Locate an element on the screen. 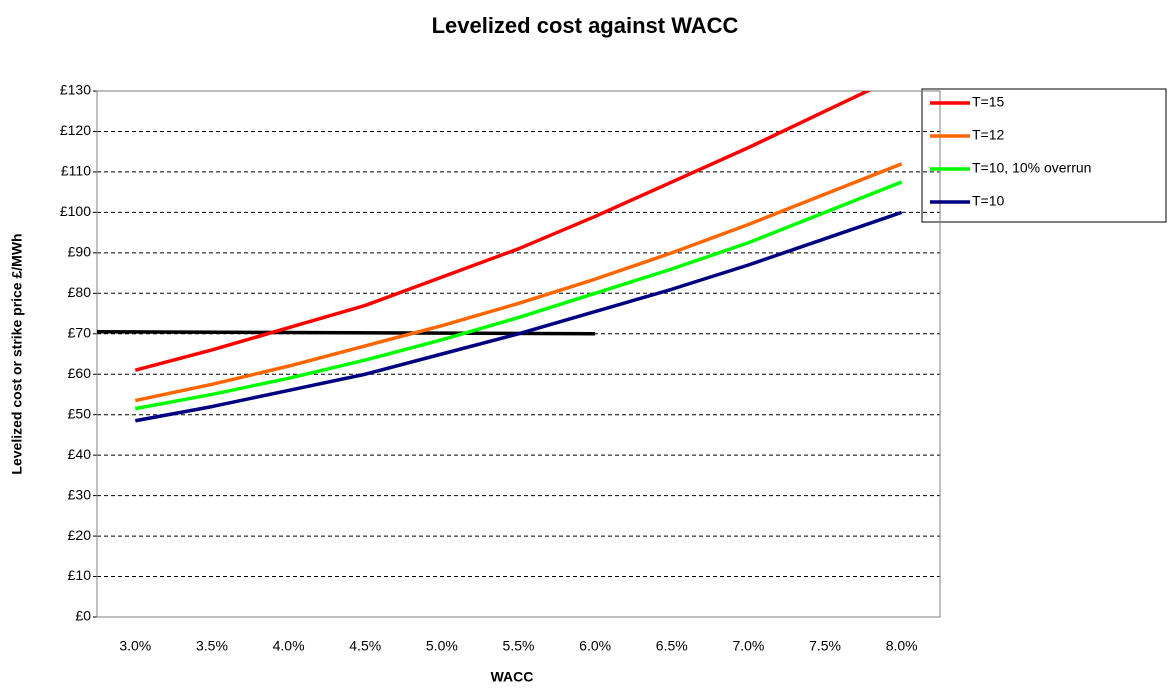  y-tick-label: £130 is located at coordinates (75, 90).